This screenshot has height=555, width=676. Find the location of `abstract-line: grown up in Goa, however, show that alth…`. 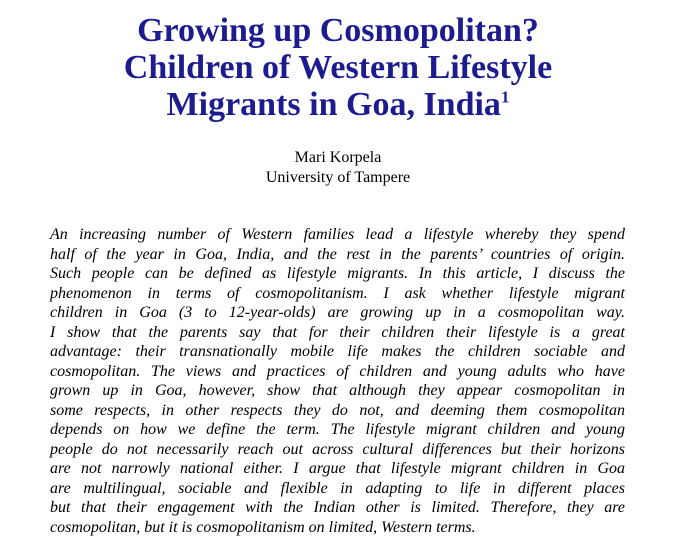

abstract-line: grown up in Goa, however, show that alth… is located at coordinates (337, 390).